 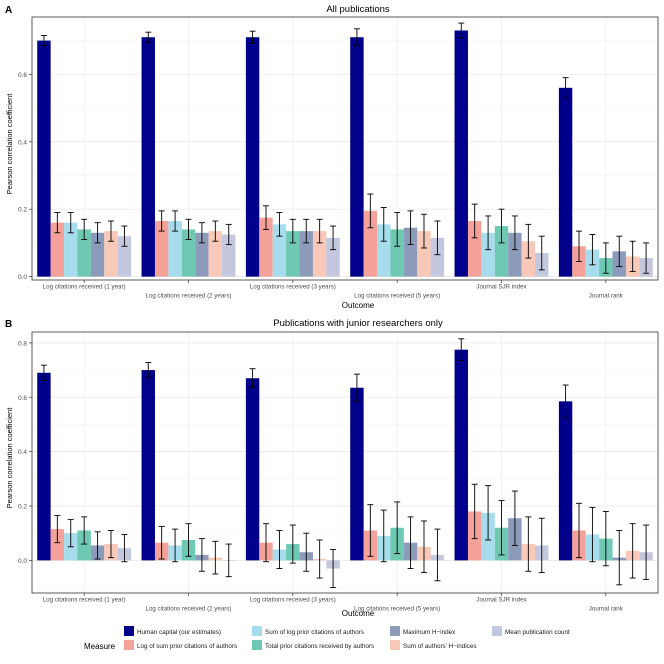 I want to click on legend-label-sum_h: Sum of authors' H−indices, so click(x=439, y=646).